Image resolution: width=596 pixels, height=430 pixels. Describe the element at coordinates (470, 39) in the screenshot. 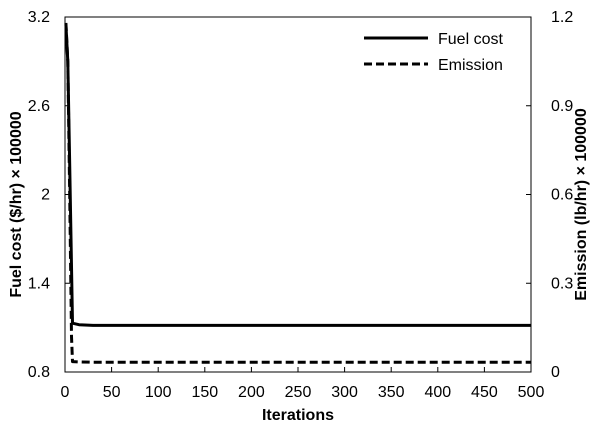

I see `legend-label: Fuel cost` at that location.